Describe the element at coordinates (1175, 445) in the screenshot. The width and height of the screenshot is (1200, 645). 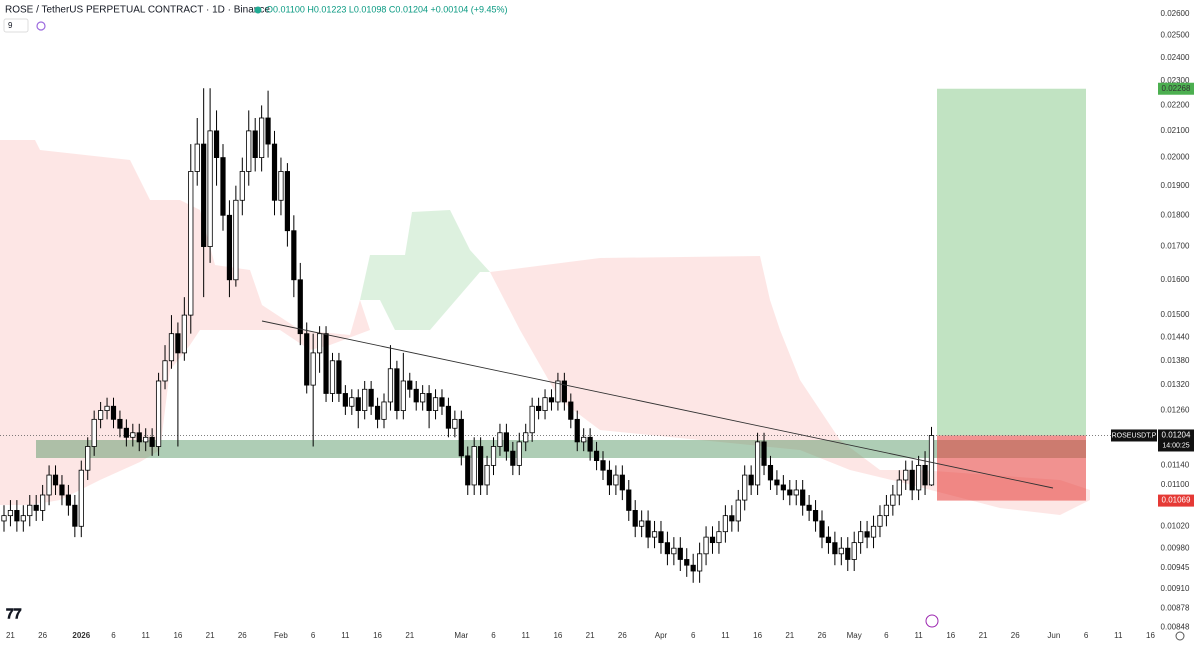
I see `countdown-label: 14:00:25` at that location.